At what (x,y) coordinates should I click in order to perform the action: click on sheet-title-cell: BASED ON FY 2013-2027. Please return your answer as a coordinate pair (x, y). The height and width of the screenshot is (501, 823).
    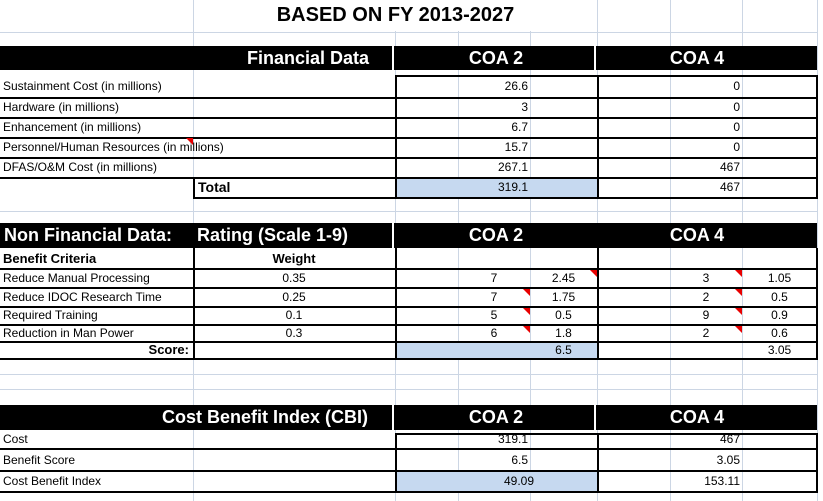
    Looking at the image, I should click on (395, 15).